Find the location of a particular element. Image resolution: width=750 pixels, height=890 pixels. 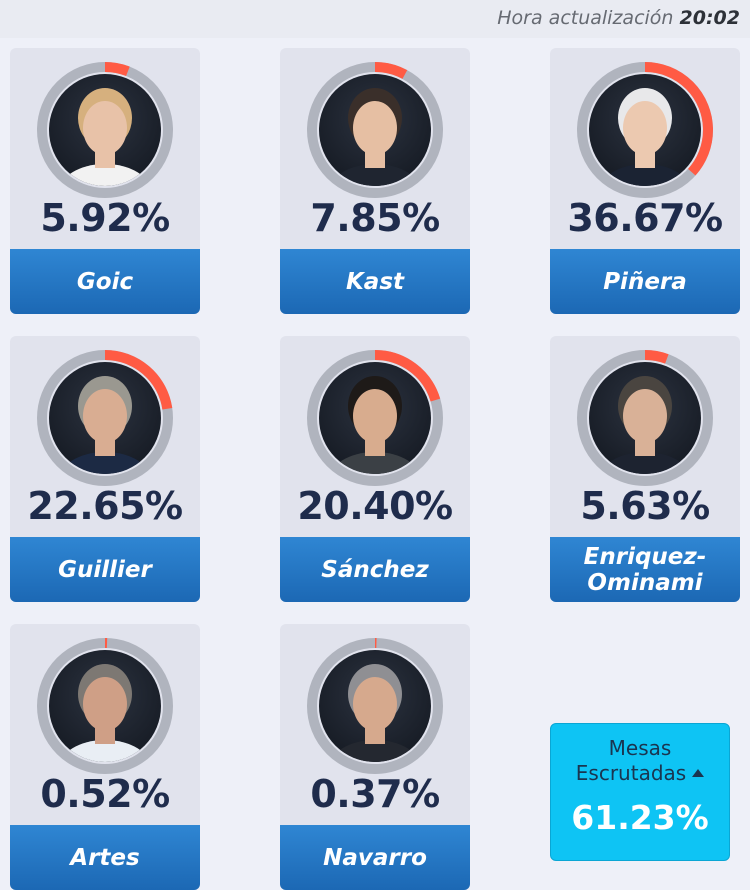

candidate-percent: 36.67% is located at coordinates (645, 218).